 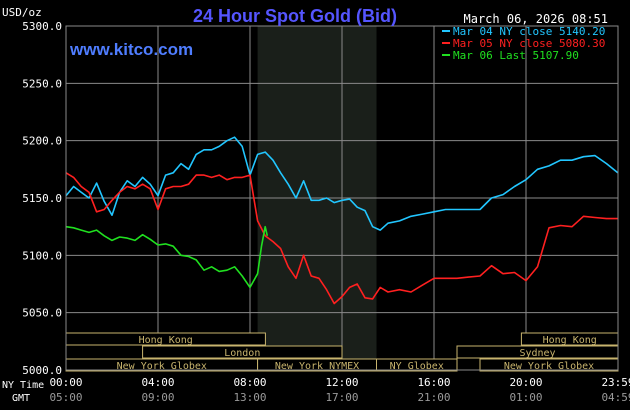 What do you see at coordinates (615, 382) in the screenshot?
I see `x-tick-label-ny: 23:59` at bounding box center [615, 382].